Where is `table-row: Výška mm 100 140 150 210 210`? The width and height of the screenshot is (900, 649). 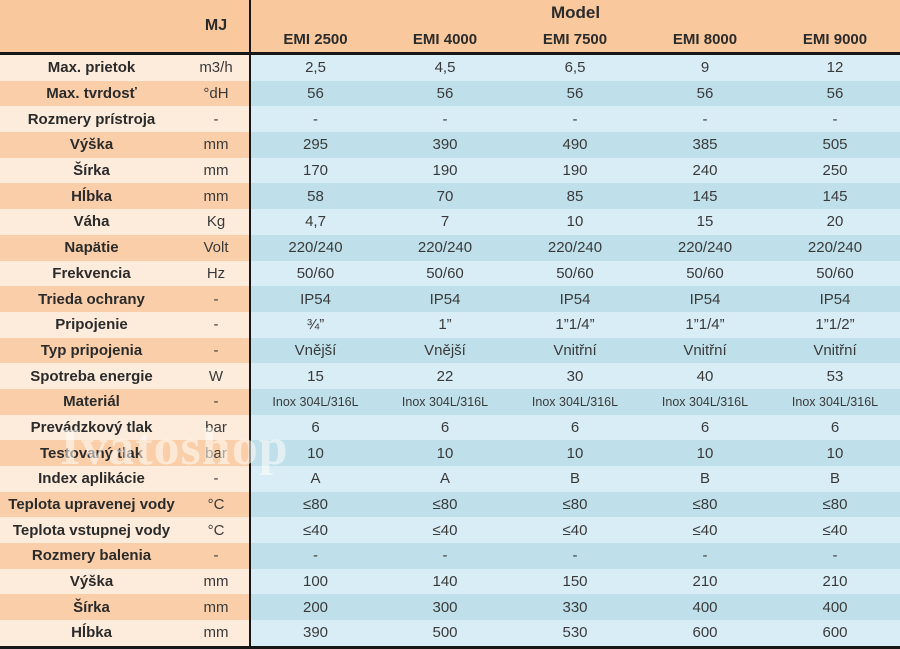
table-row: Výška mm 100 140 150 210 210 is located at coordinates (450, 581).